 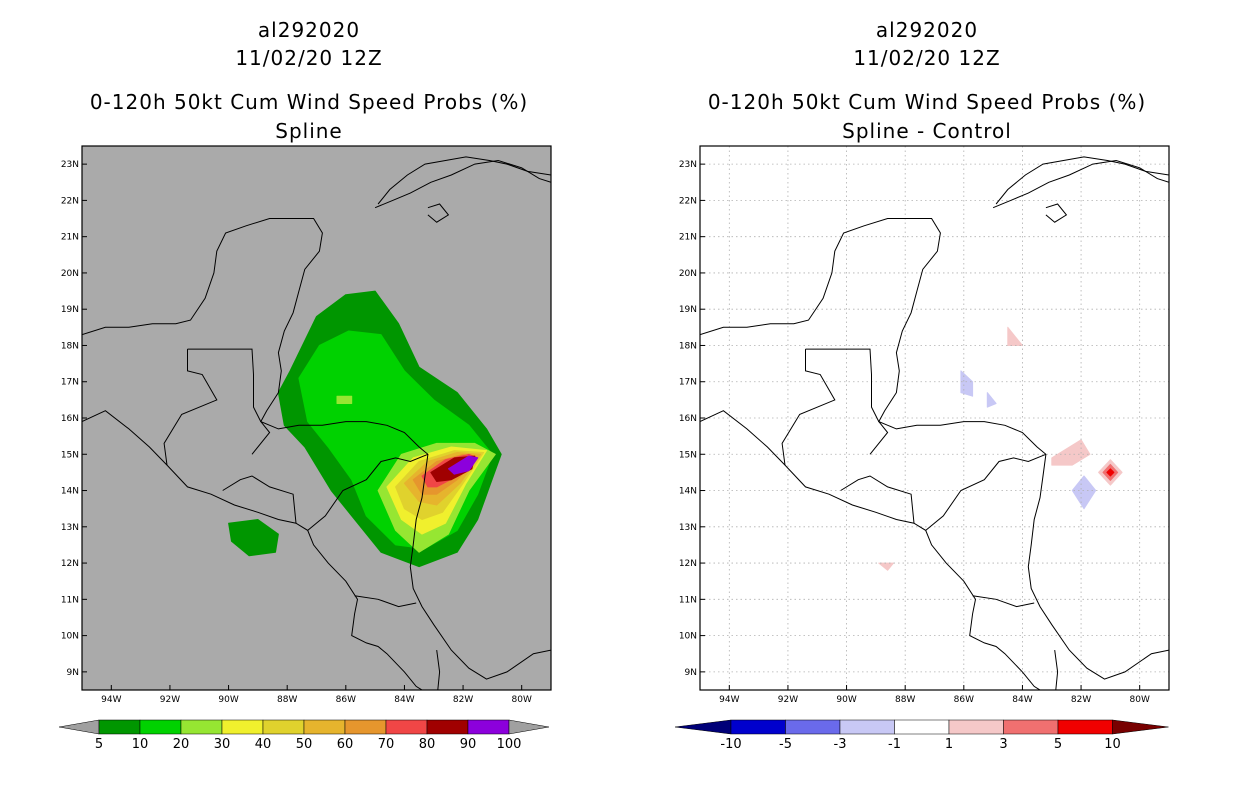 What do you see at coordinates (788, 700) in the screenshot?
I see `x-tick-label: 92W` at bounding box center [788, 700].